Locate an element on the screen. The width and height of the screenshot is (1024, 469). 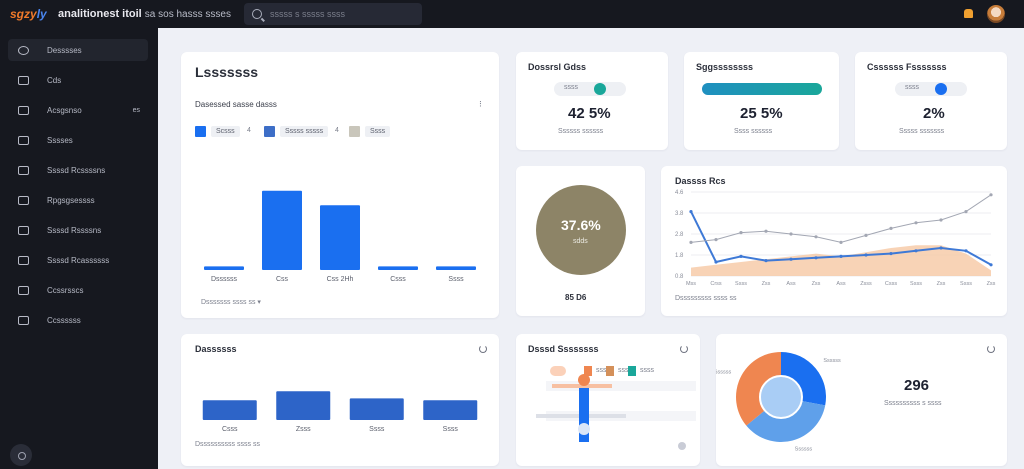
search-bar is located at coordinates (333, 14).